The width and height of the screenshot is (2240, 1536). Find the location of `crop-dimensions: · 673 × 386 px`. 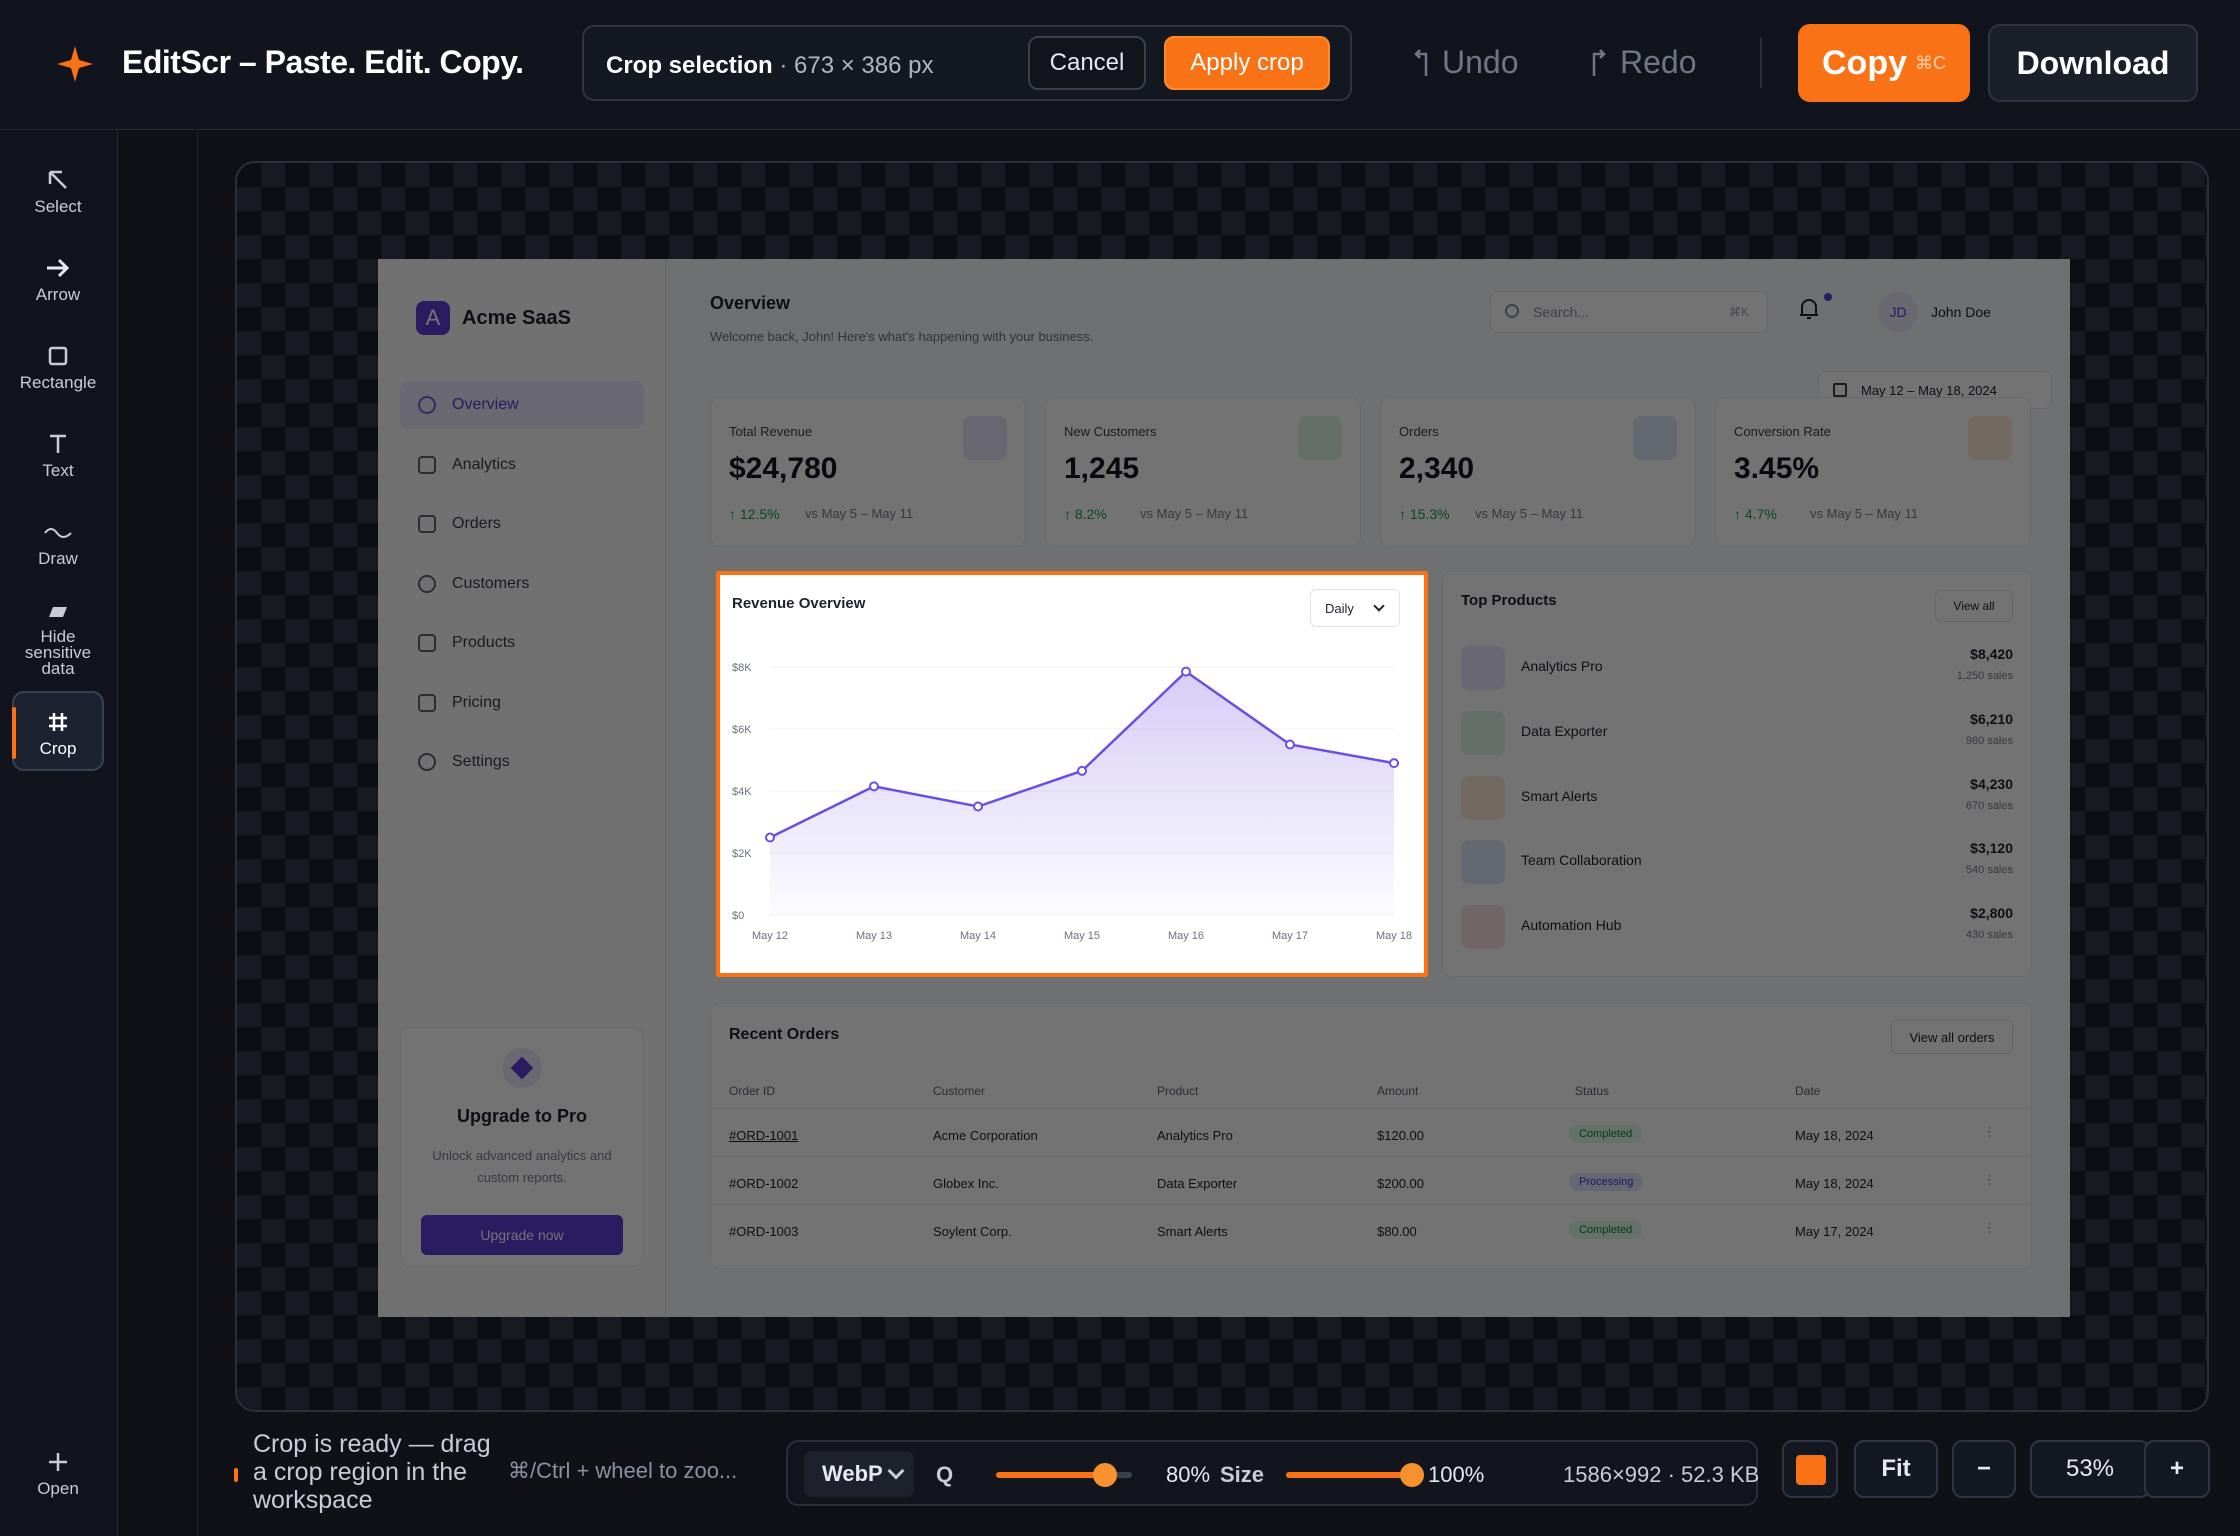

crop-dimensions: · 673 × 386 px is located at coordinates (856, 65).